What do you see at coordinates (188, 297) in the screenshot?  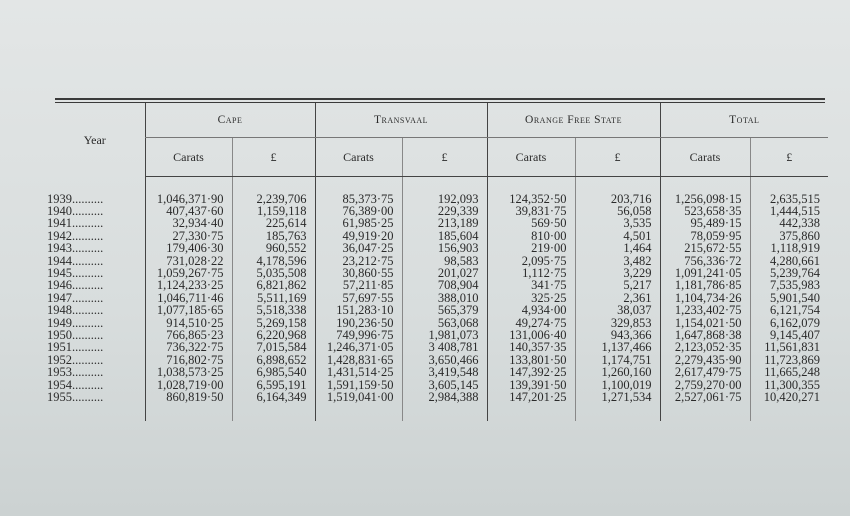 I see `cape-carats-cell: 1,046,711·46` at bounding box center [188, 297].